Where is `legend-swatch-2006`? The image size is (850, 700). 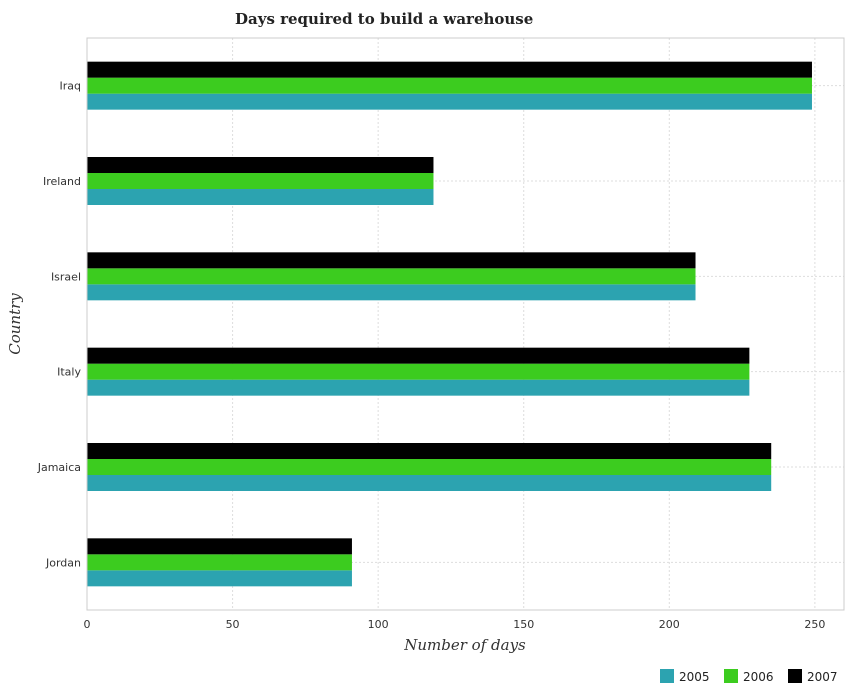 legend-swatch-2006 is located at coordinates (731, 676).